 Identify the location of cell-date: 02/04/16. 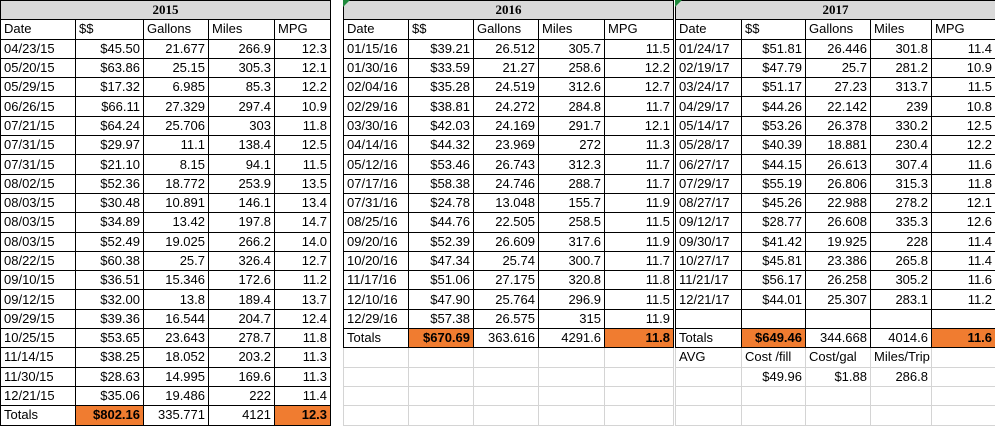
(376, 87).